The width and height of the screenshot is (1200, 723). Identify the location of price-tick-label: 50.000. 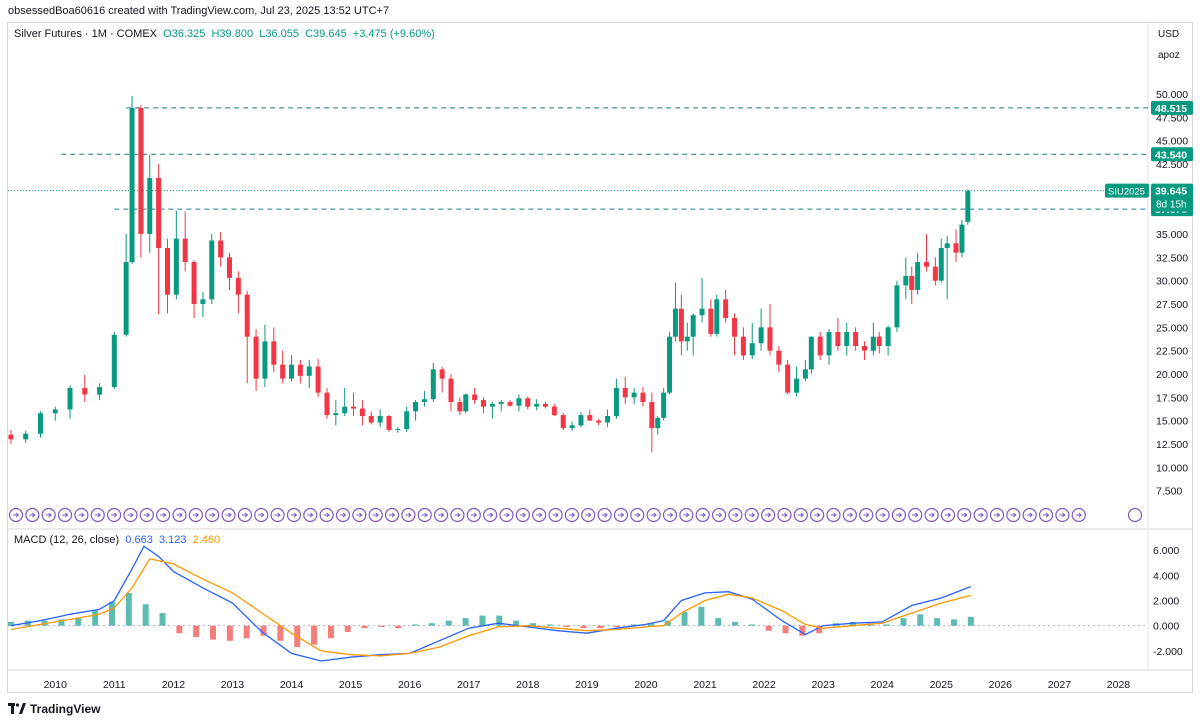
(1172, 95).